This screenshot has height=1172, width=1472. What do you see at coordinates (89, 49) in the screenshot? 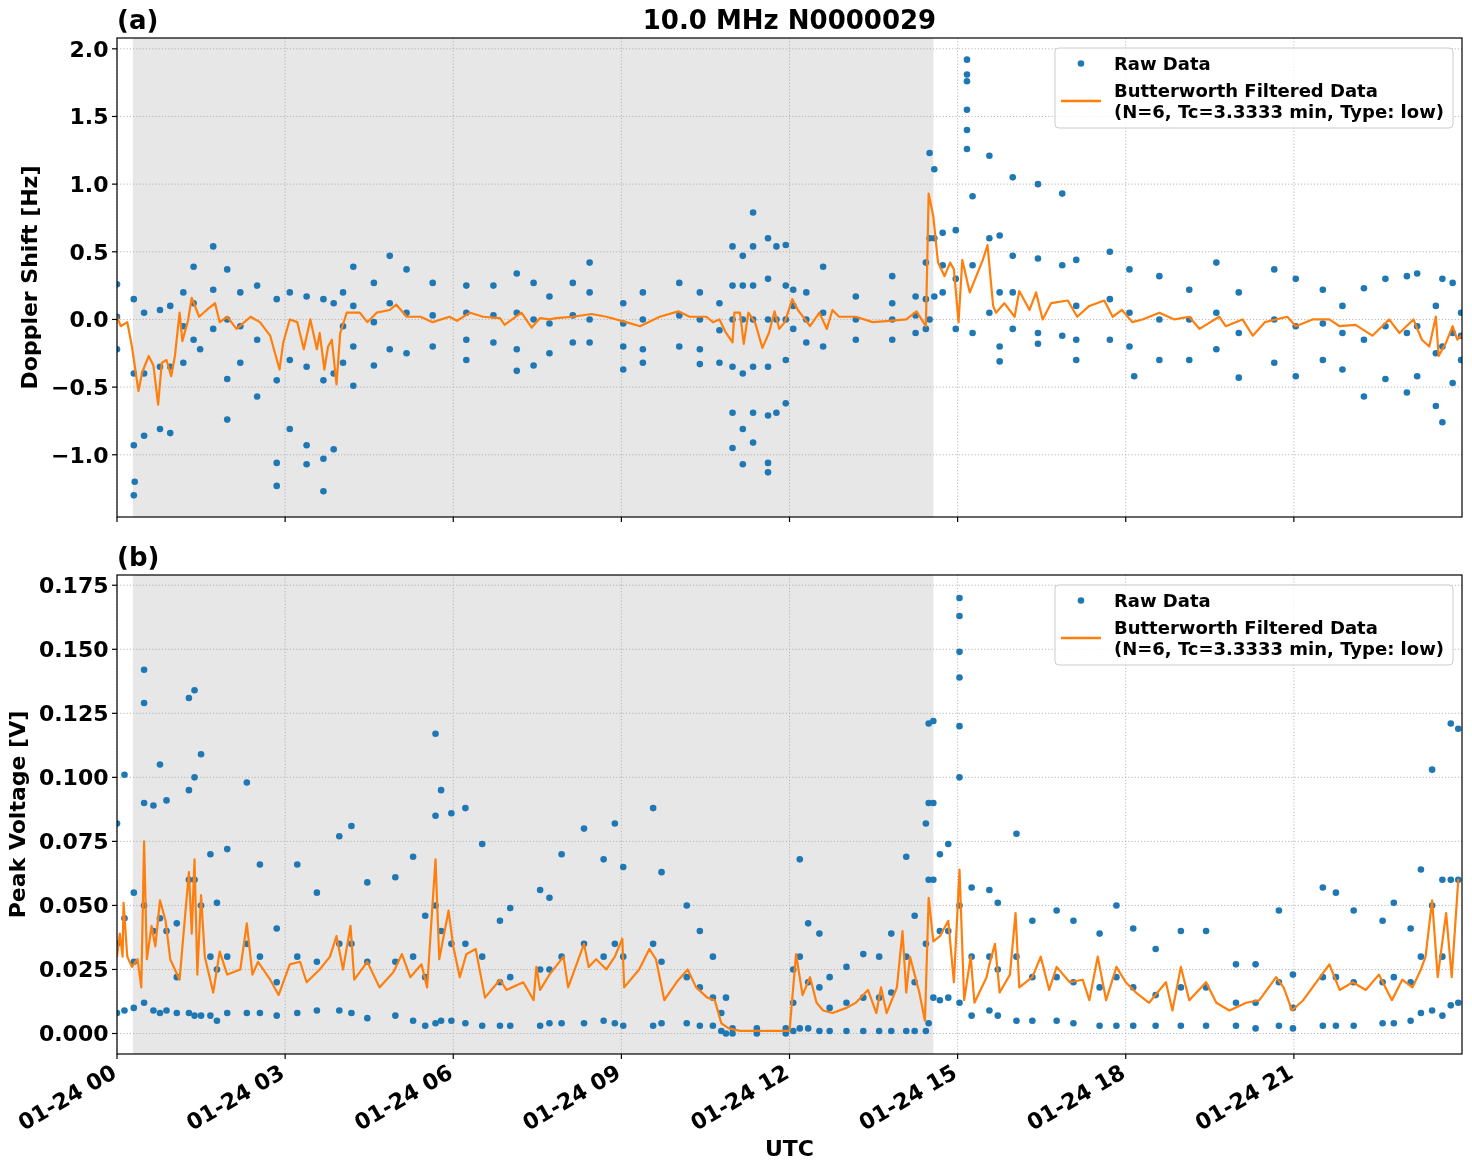
I see `y-tick-label: 2.0` at bounding box center [89, 49].